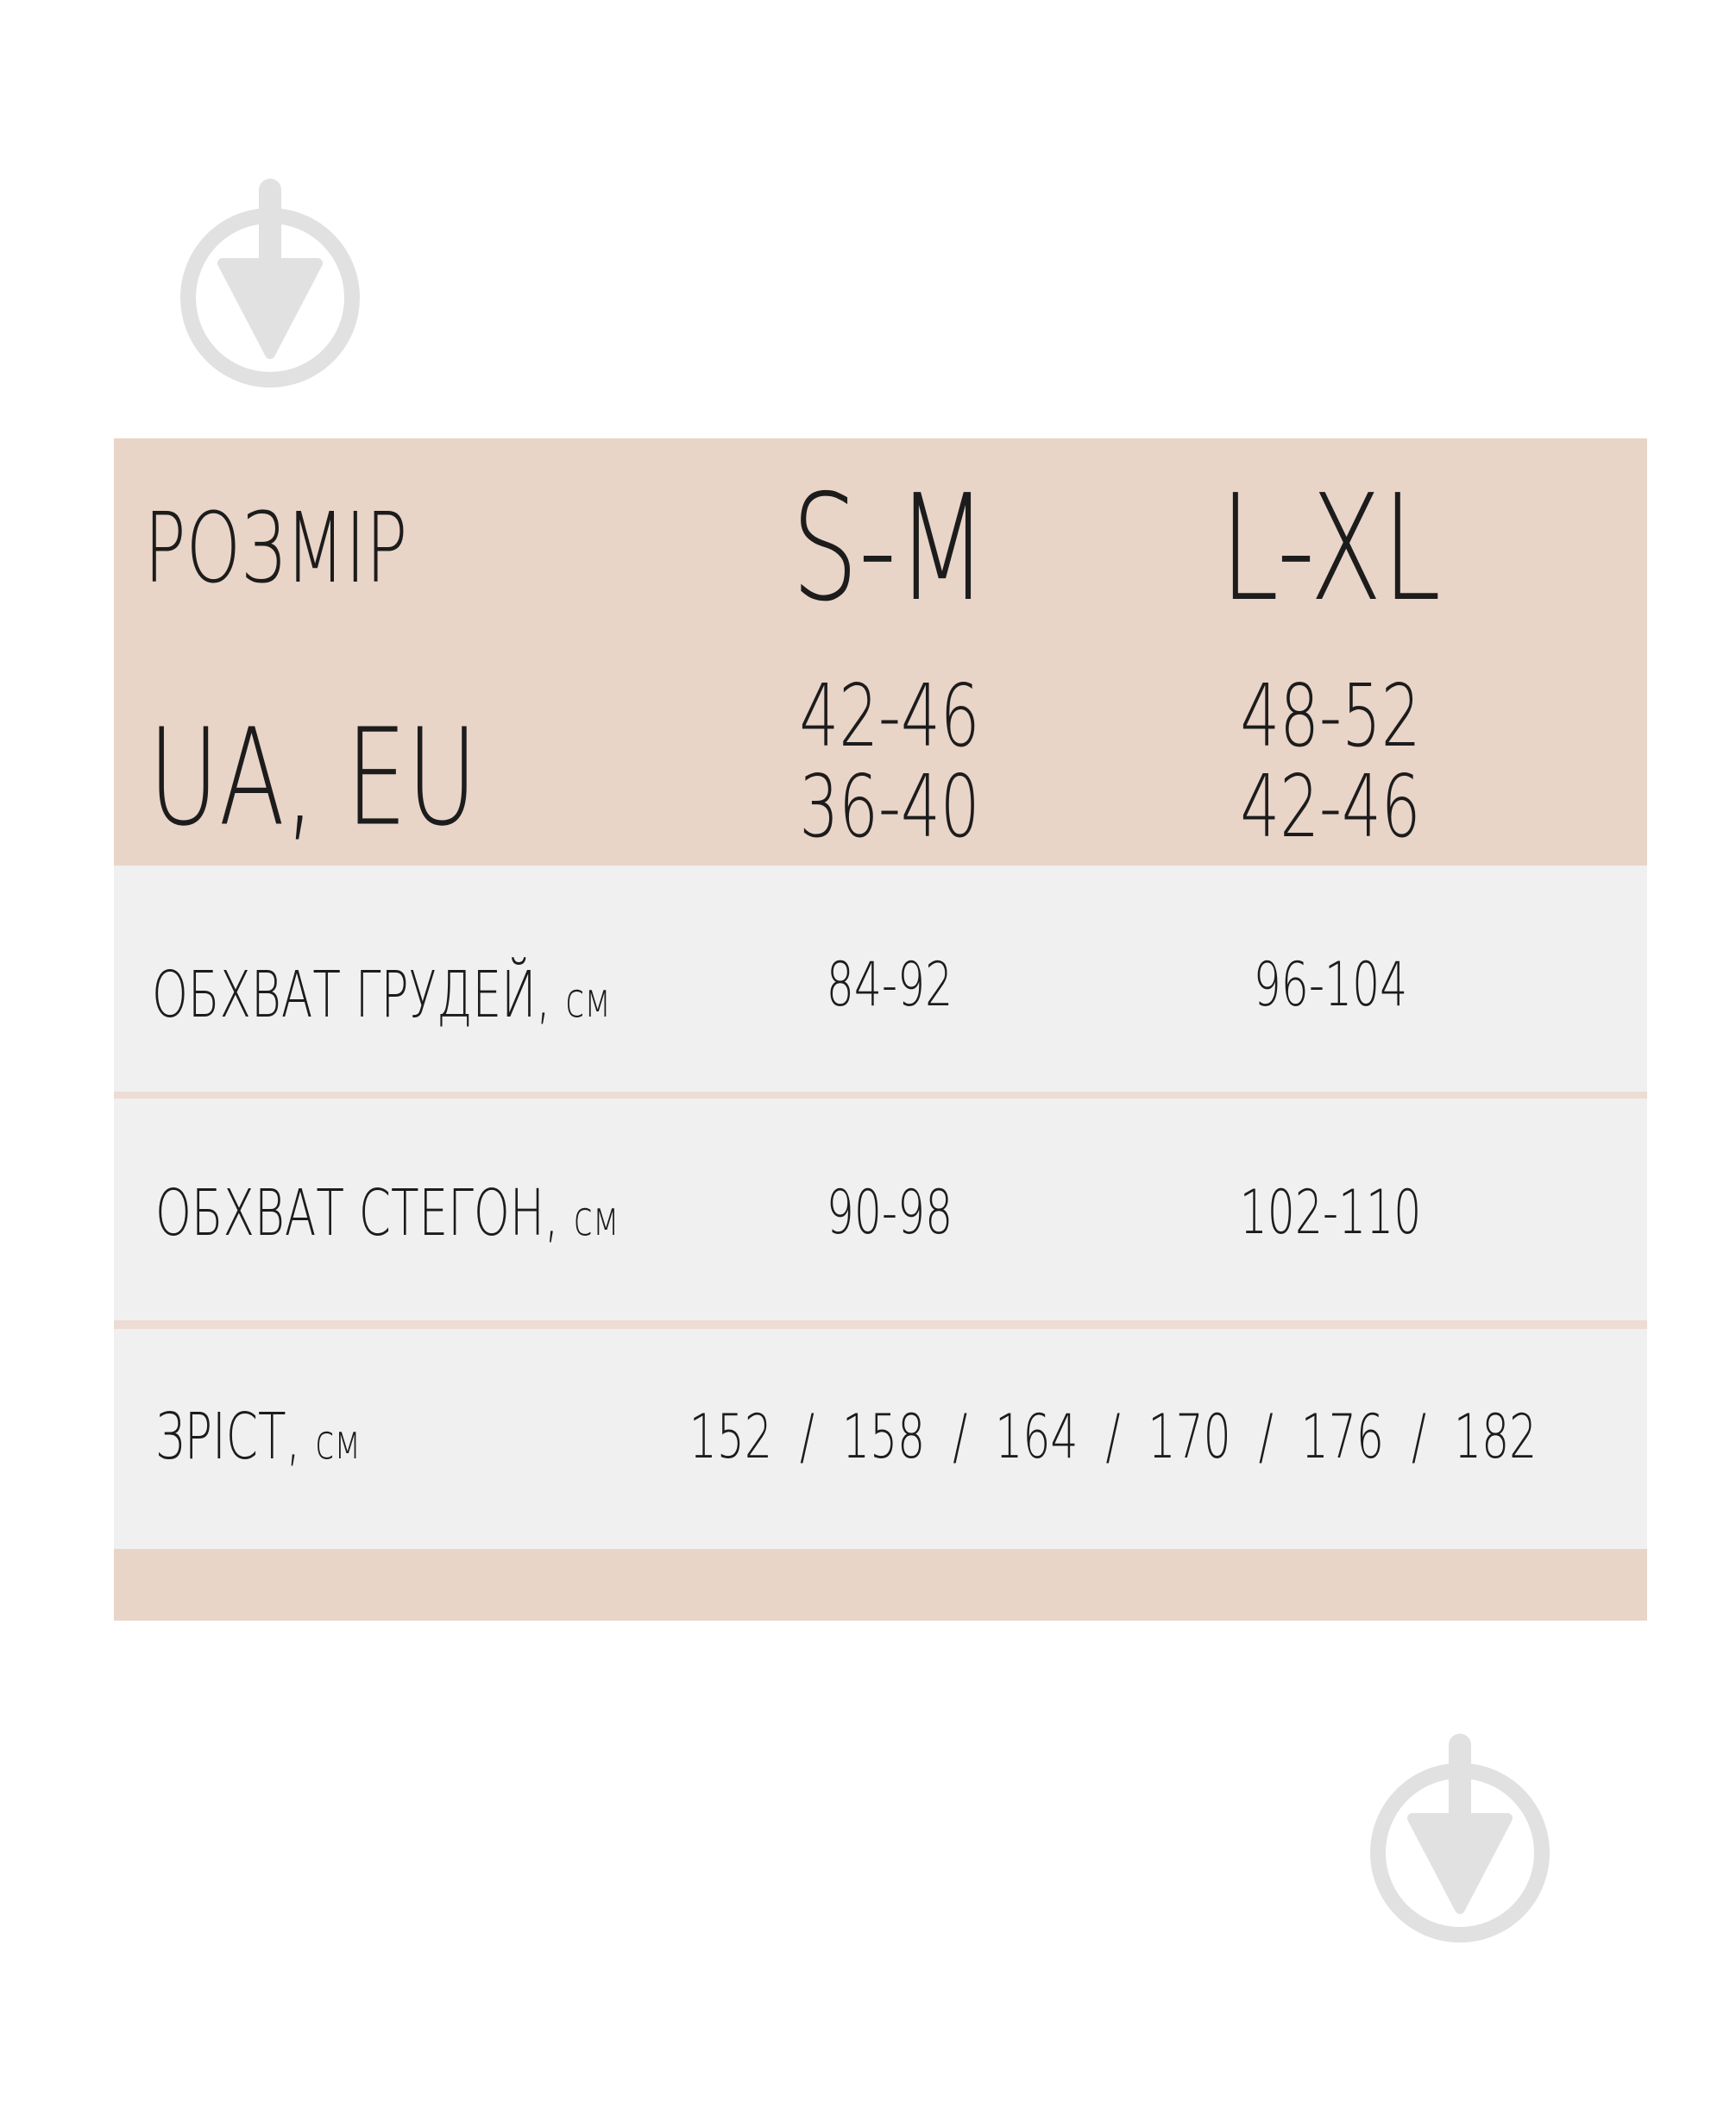  I want to click on row-label-text: ОБХВАТ СТЕГОН,, so click(357, 1213).